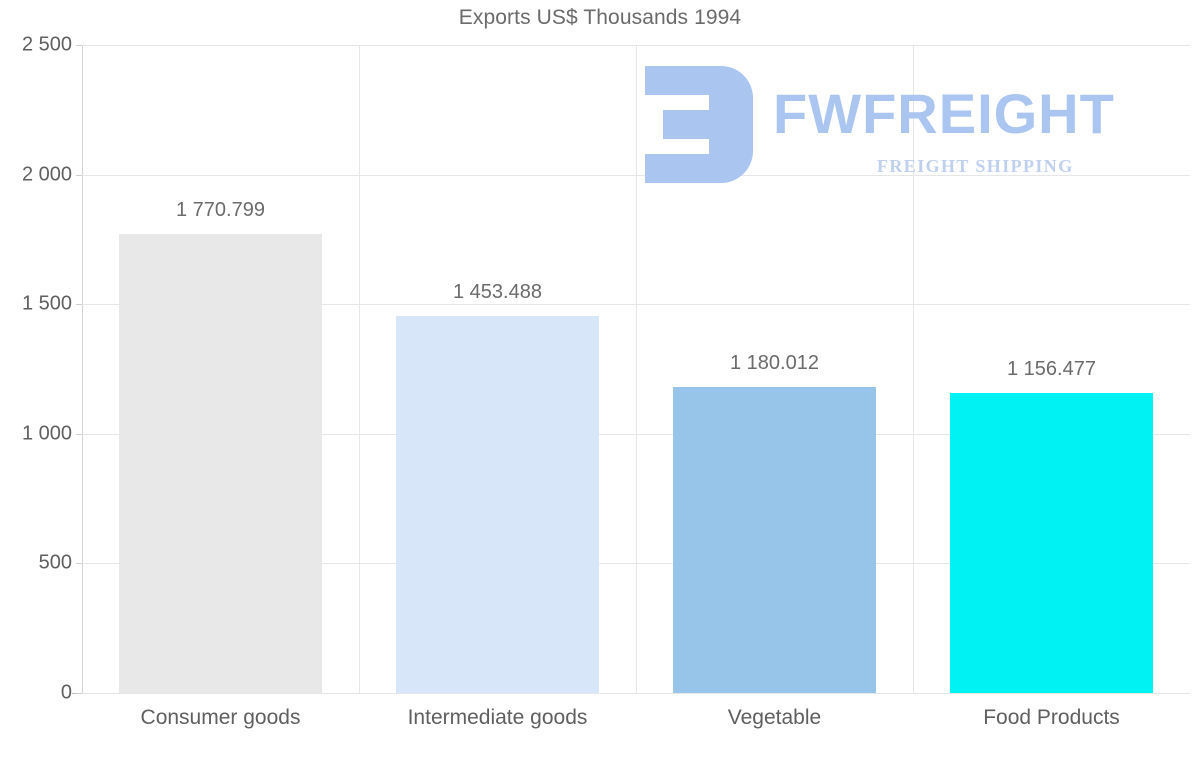 Image resolution: width=1200 pixels, height=763 pixels. What do you see at coordinates (636, 693) in the screenshot?
I see `gridline-horizontal` at bounding box center [636, 693].